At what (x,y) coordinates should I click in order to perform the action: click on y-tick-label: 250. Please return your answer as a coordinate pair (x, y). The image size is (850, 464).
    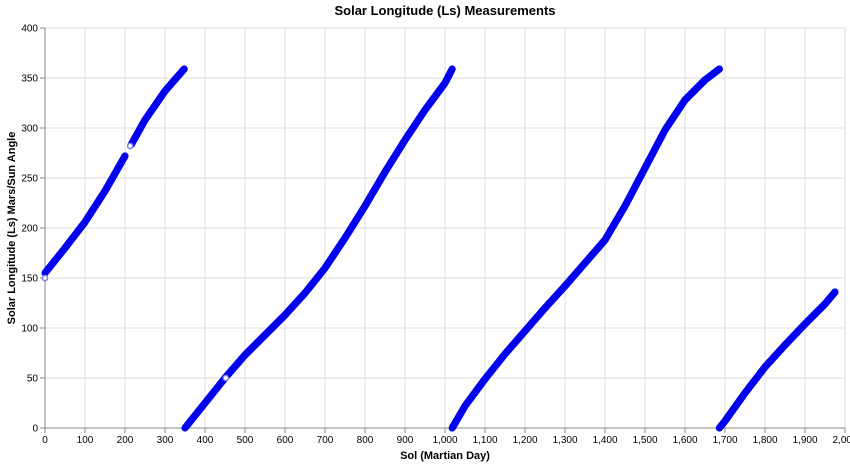
    Looking at the image, I should click on (29, 179).